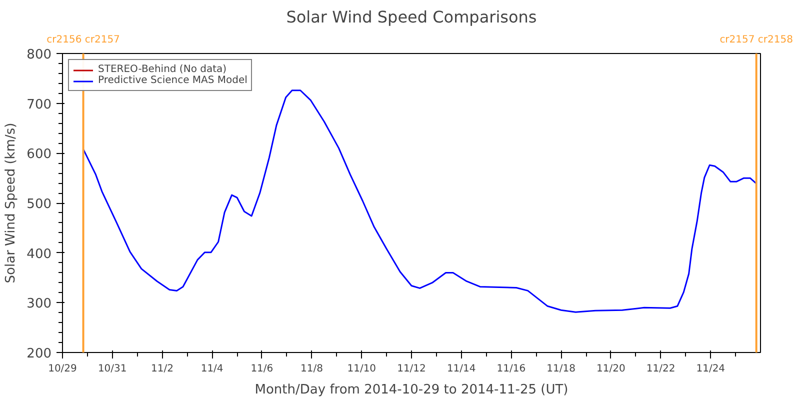 This screenshot has height=400, width=800. Describe the element at coordinates (83, 40) in the screenshot. I see `ref-line-label: cr2156 cr2157` at that location.